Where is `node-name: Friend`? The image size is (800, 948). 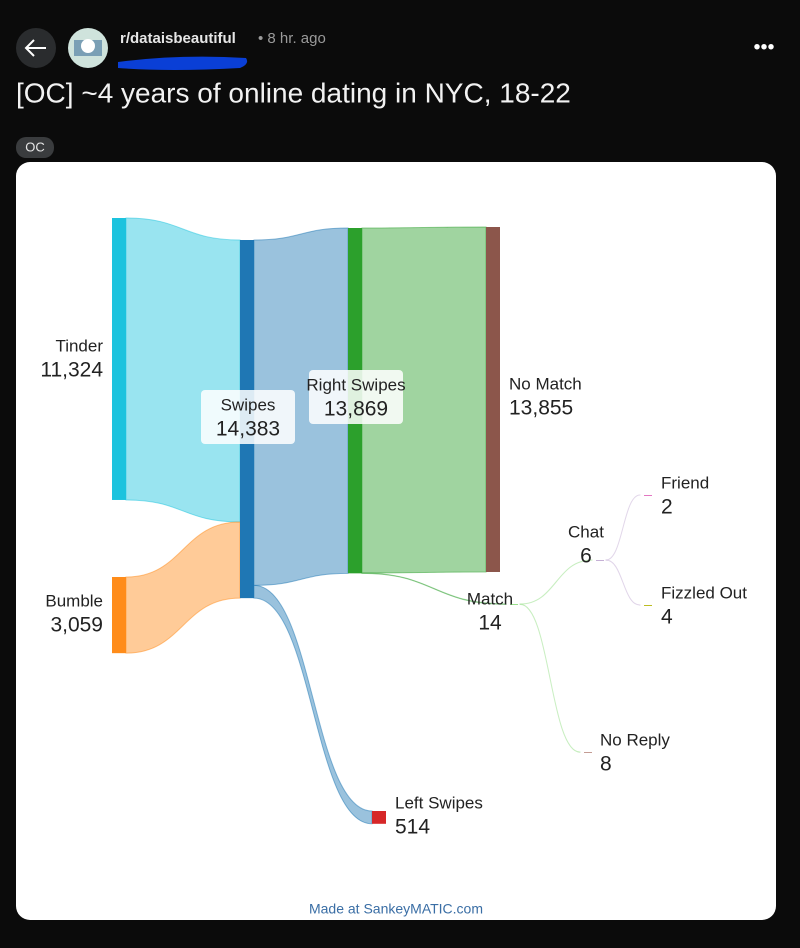 node-name: Friend is located at coordinates (685, 482).